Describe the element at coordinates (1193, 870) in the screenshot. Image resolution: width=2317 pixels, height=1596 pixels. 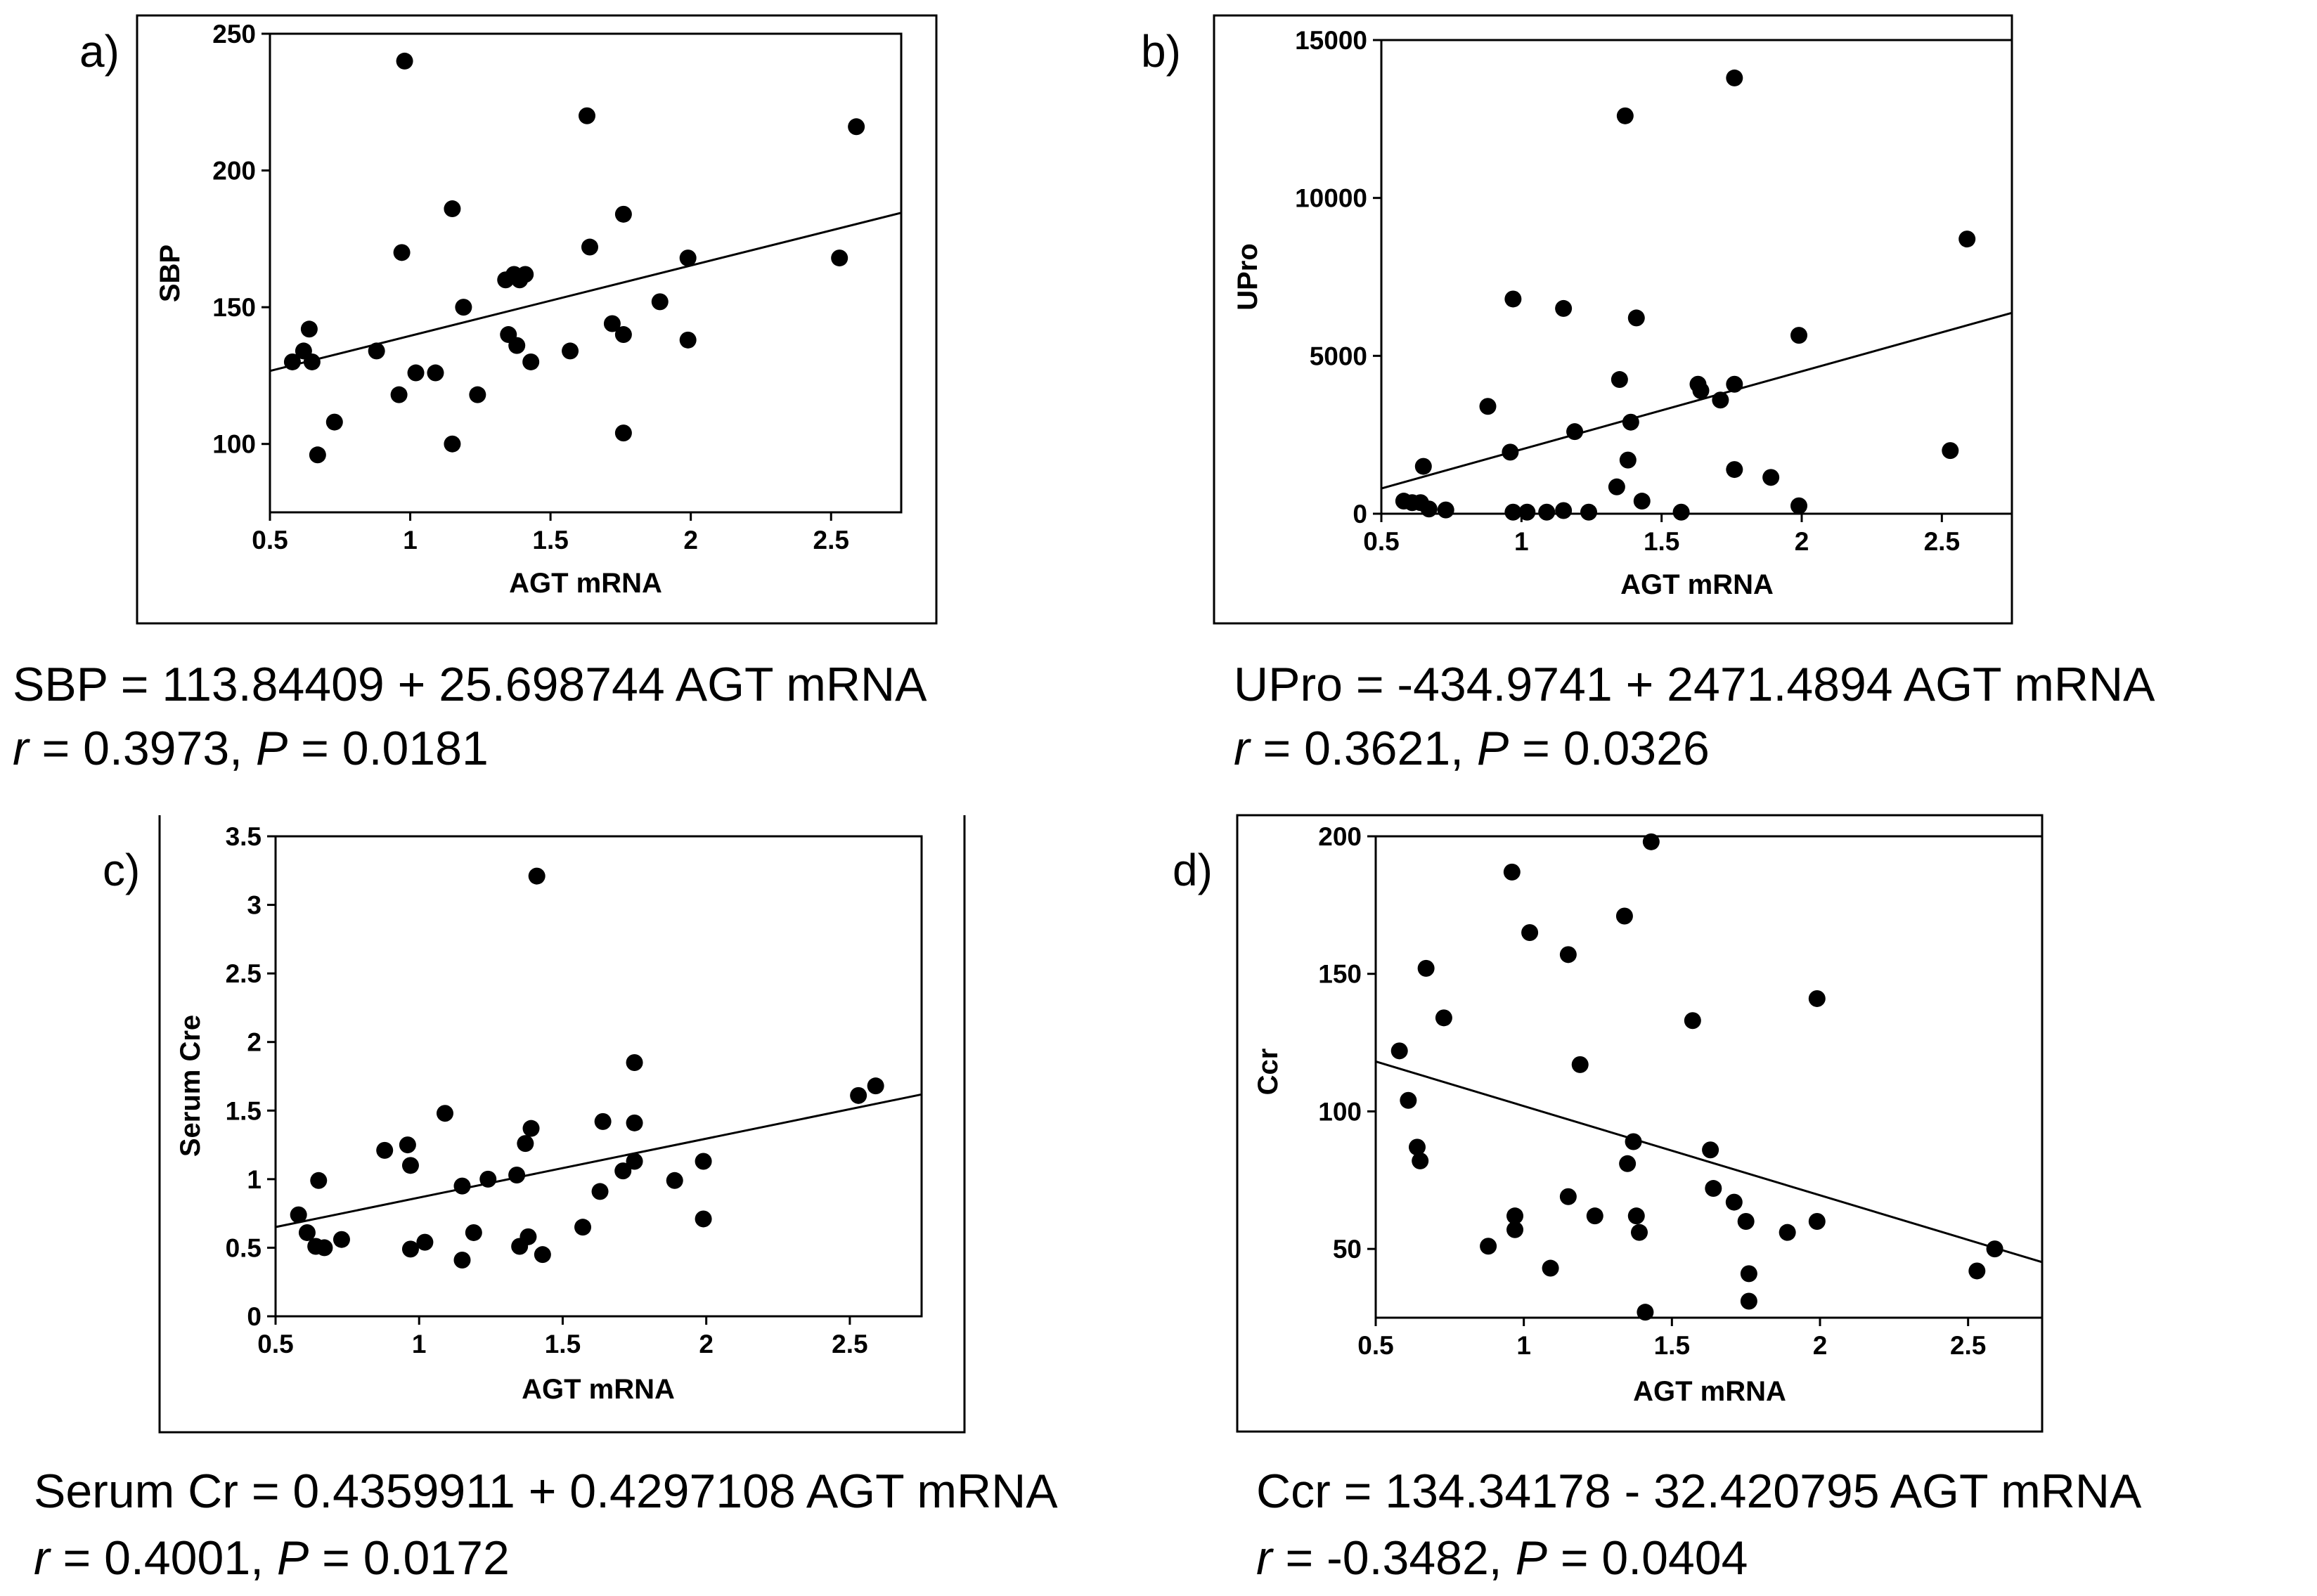
I see `panel-label: d)` at that location.